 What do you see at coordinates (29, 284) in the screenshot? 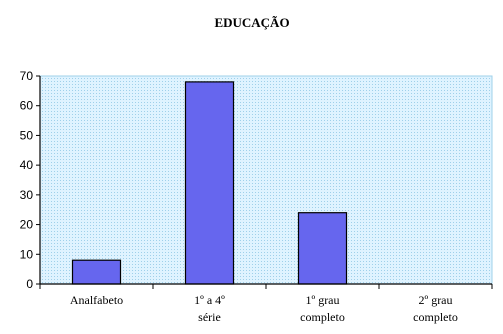
I see `y-tick-label-0: 0` at bounding box center [29, 284].